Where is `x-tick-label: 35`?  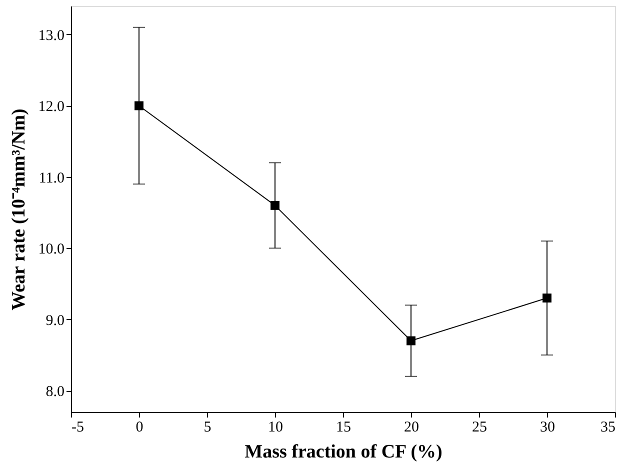 x-tick-label: 35 is located at coordinates (608, 428).